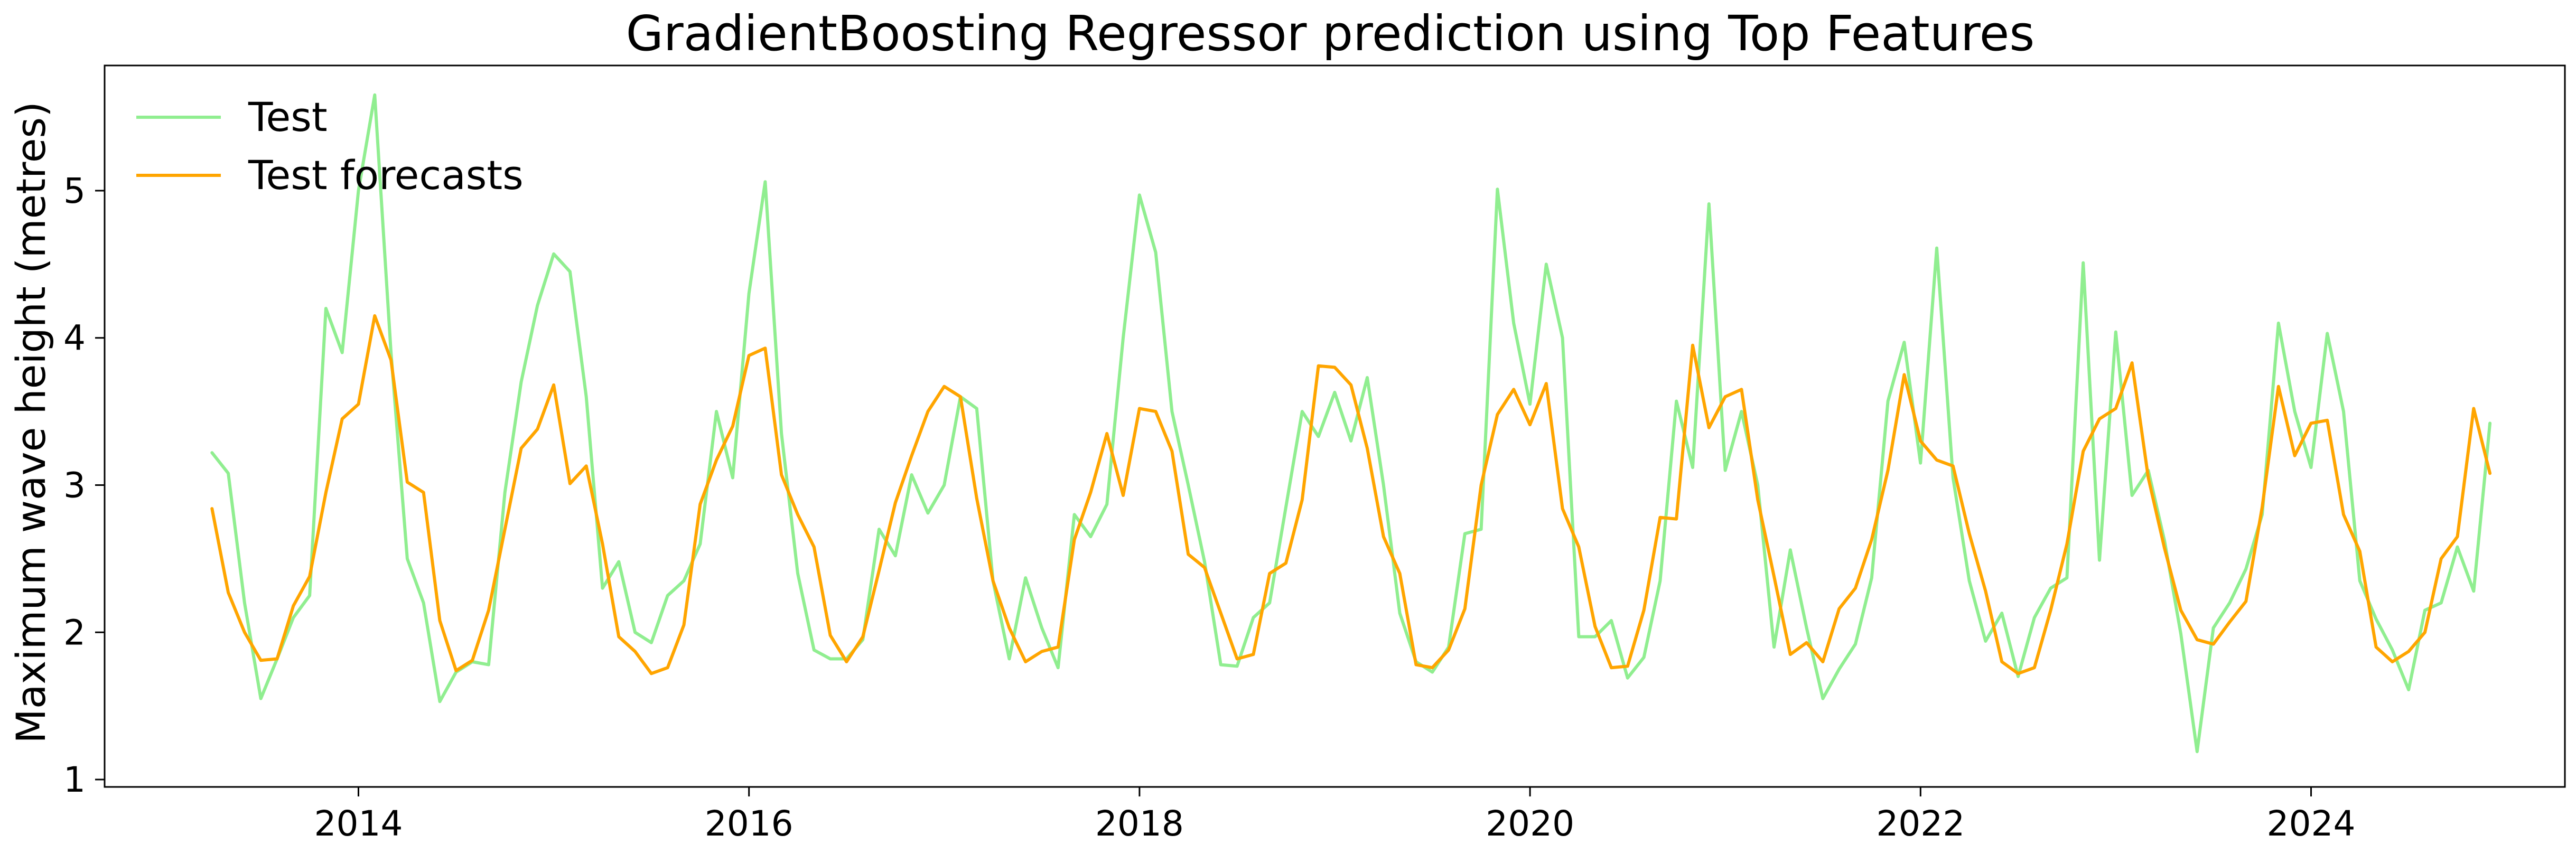  Describe the element at coordinates (749, 823) in the screenshot. I see `x-tick-label: 2016` at that location.